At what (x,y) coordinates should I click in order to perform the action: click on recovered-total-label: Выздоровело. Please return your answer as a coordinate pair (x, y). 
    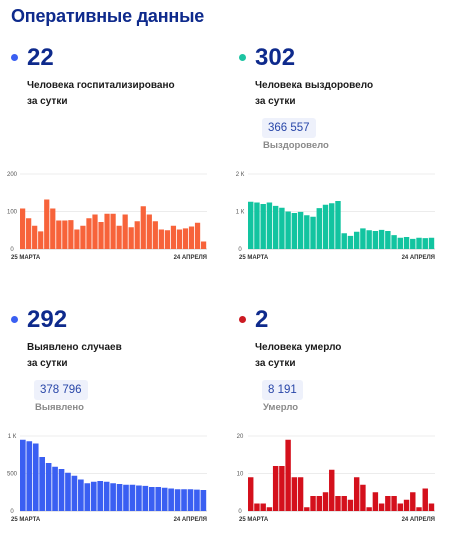
    Looking at the image, I should click on (296, 145).